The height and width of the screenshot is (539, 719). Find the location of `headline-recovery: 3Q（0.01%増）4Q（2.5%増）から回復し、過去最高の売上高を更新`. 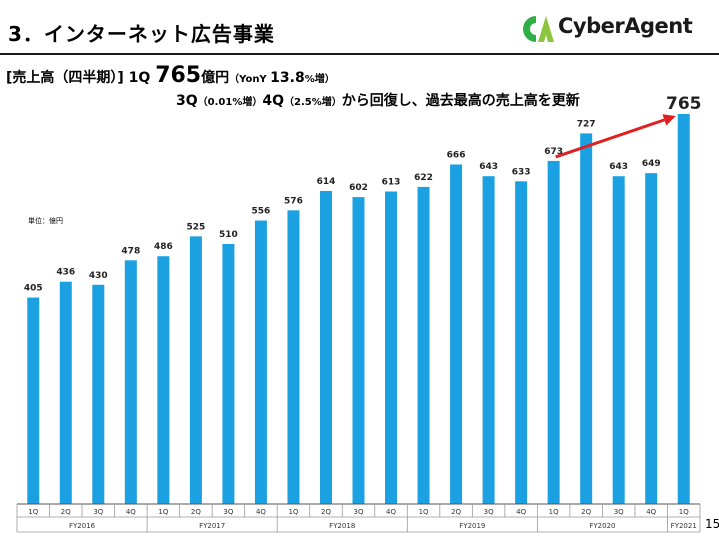

headline-recovery: 3Q（0.01%増）4Q（2.5%増）から回復し、過去最高の売上高を更新 is located at coordinates (378, 100).